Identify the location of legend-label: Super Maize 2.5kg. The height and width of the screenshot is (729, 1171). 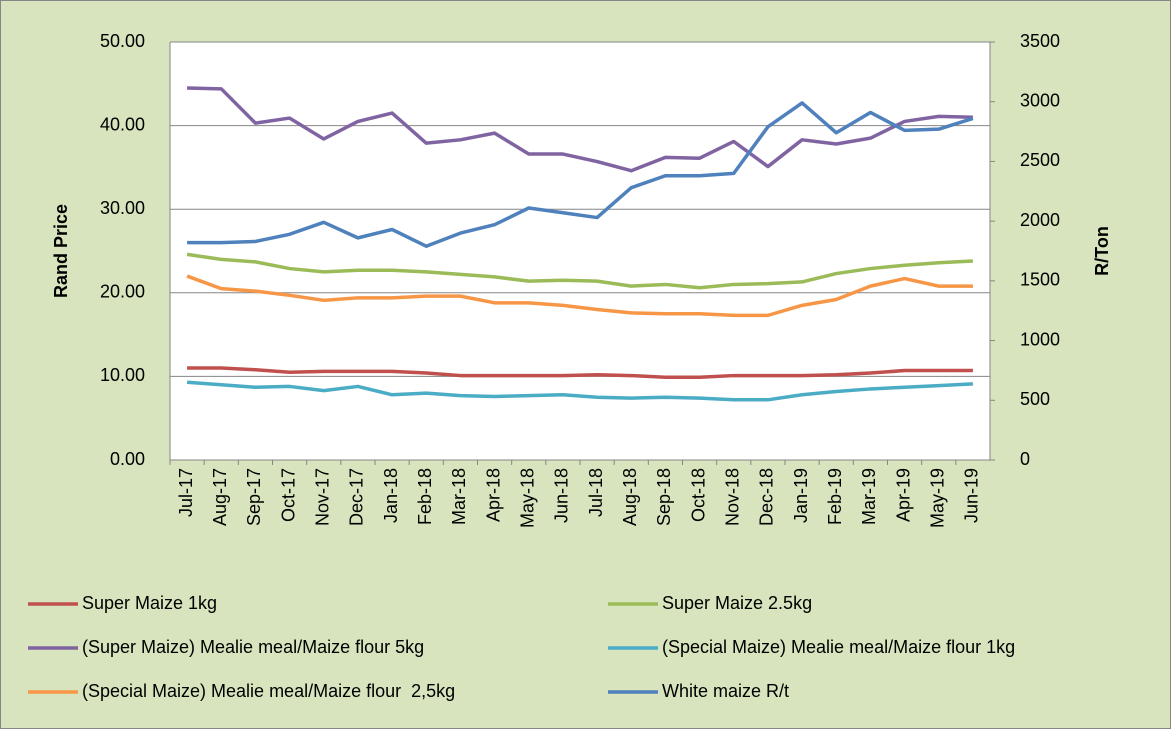
(737, 603).